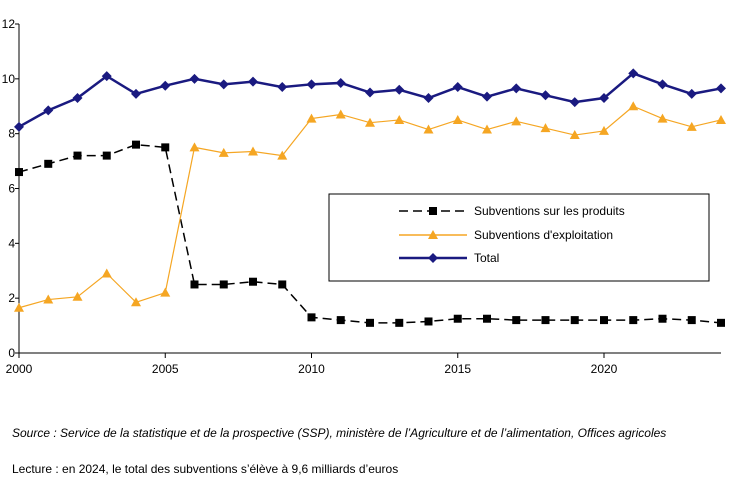 The image size is (746, 482). Describe the element at coordinates (543, 235) in the screenshot. I see `legend-label: Subventions d'exploitation` at that location.